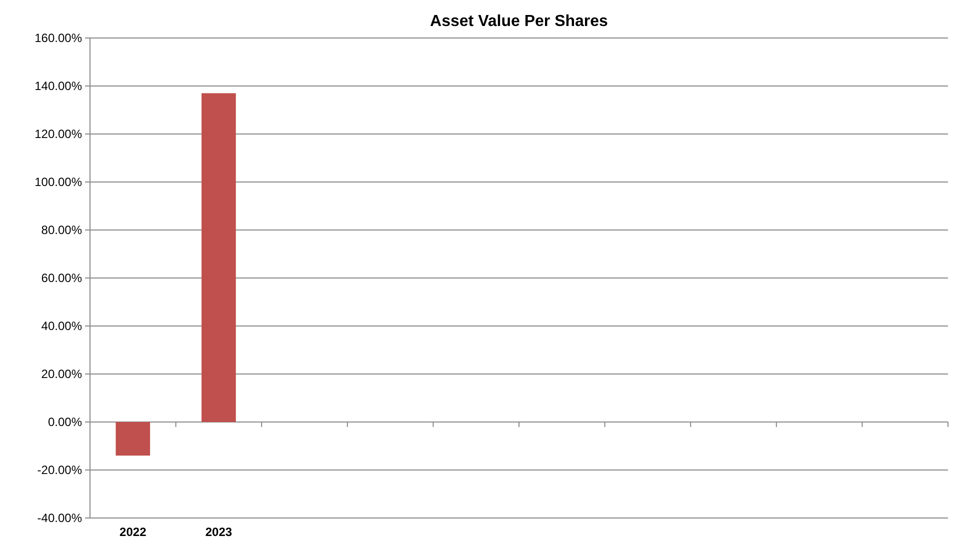 Image resolution: width=976 pixels, height=560 pixels. I want to click on y-tick-label: 0.00%, so click(65, 422).